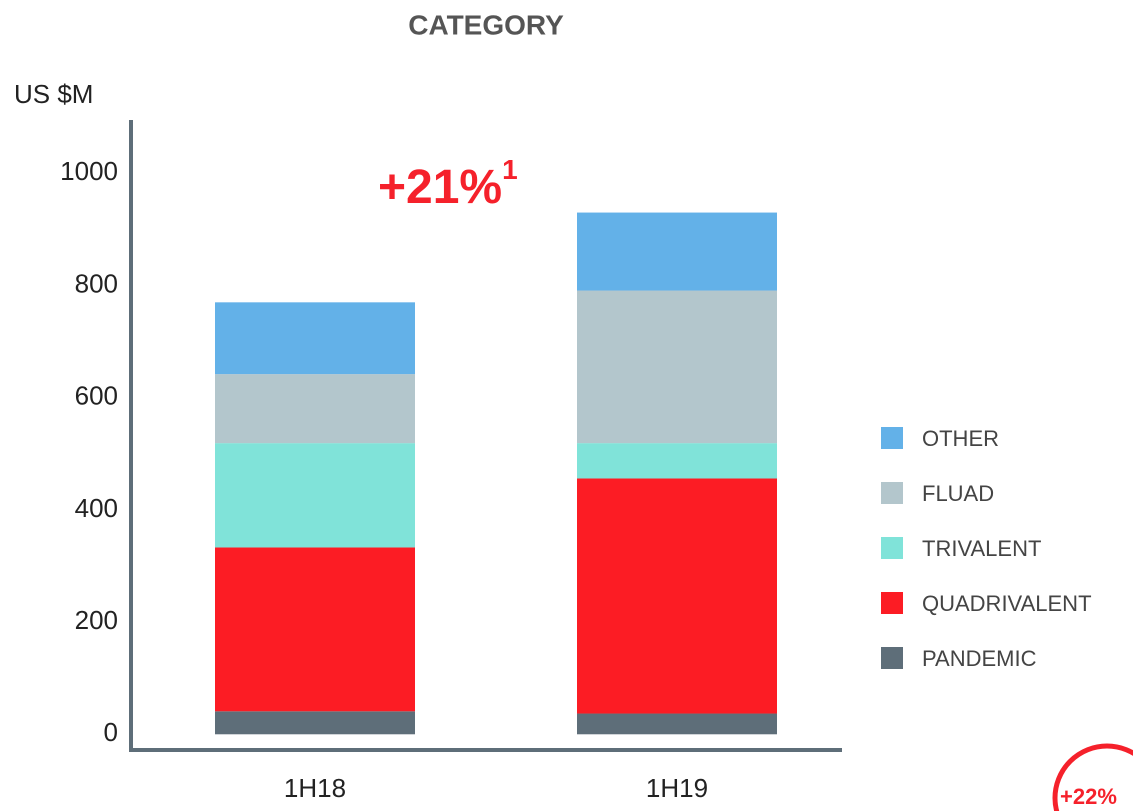  I want to click on y-axis-label: US $M, so click(53, 94).